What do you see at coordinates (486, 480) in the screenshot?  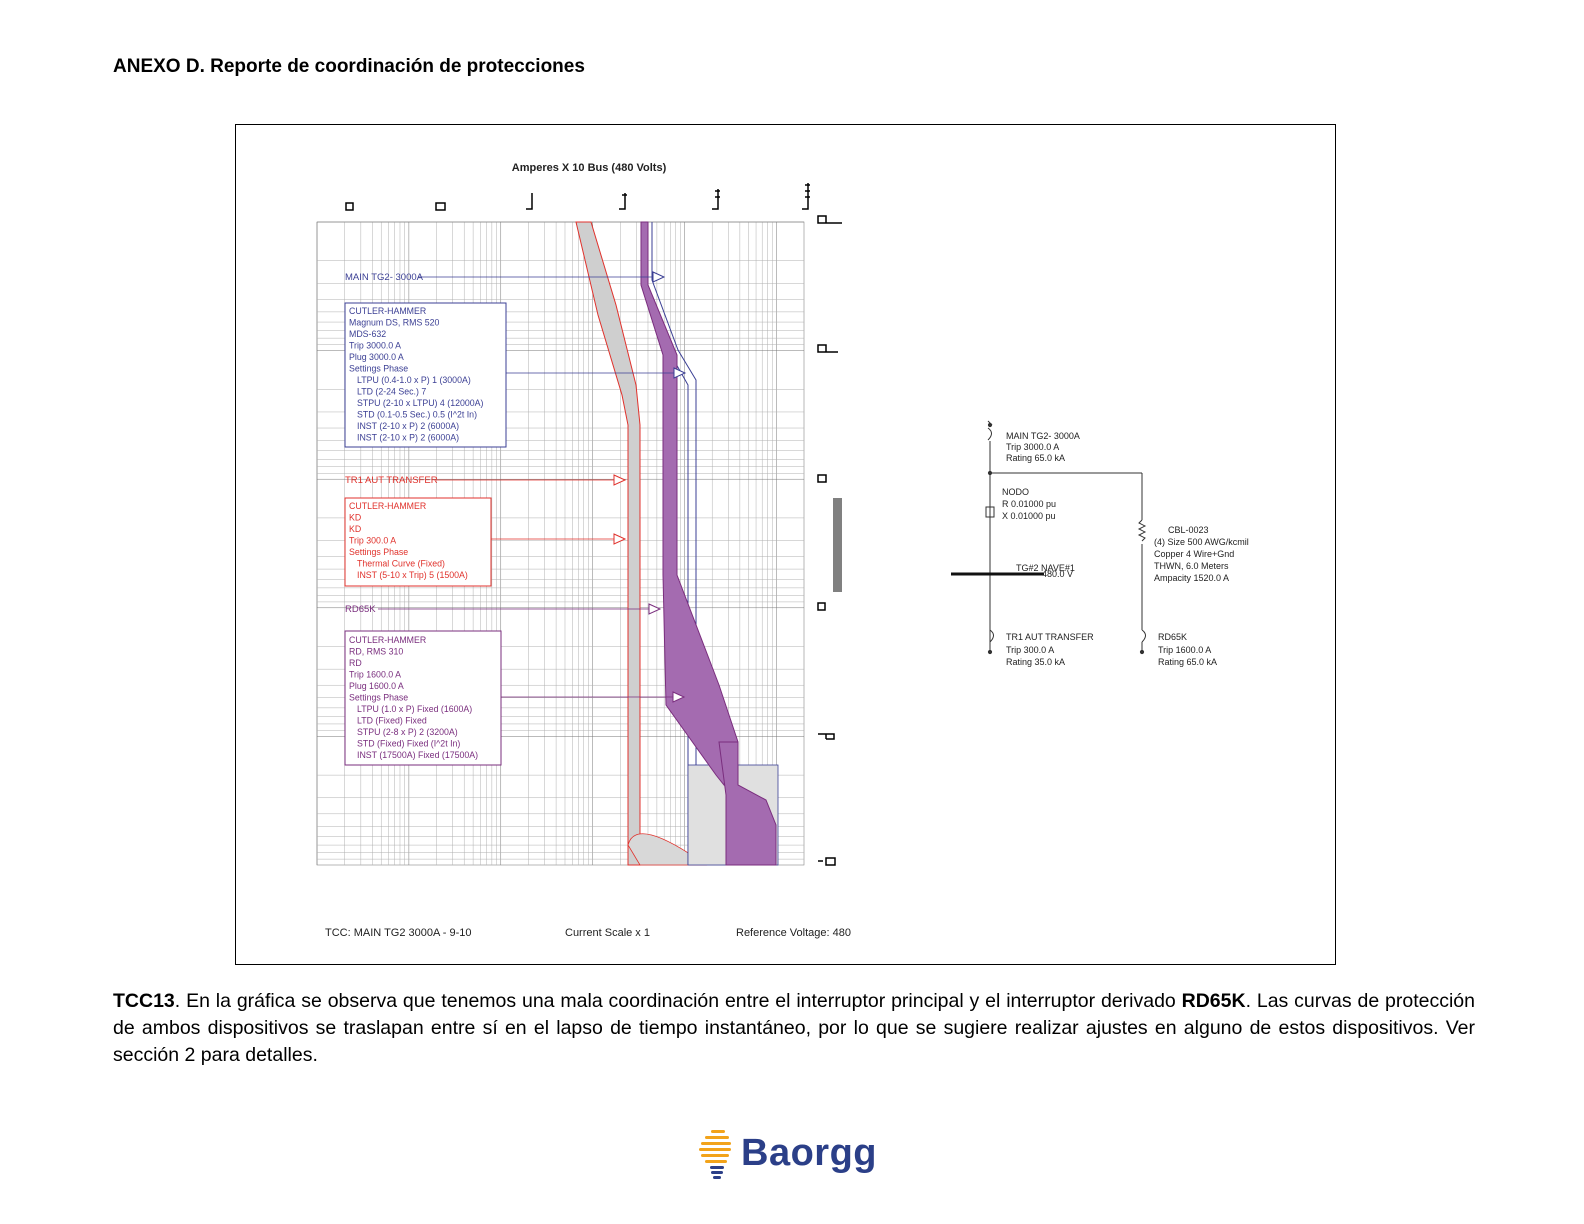 I see `tr1-label: TR1 AUT TRANSFER` at bounding box center [486, 480].